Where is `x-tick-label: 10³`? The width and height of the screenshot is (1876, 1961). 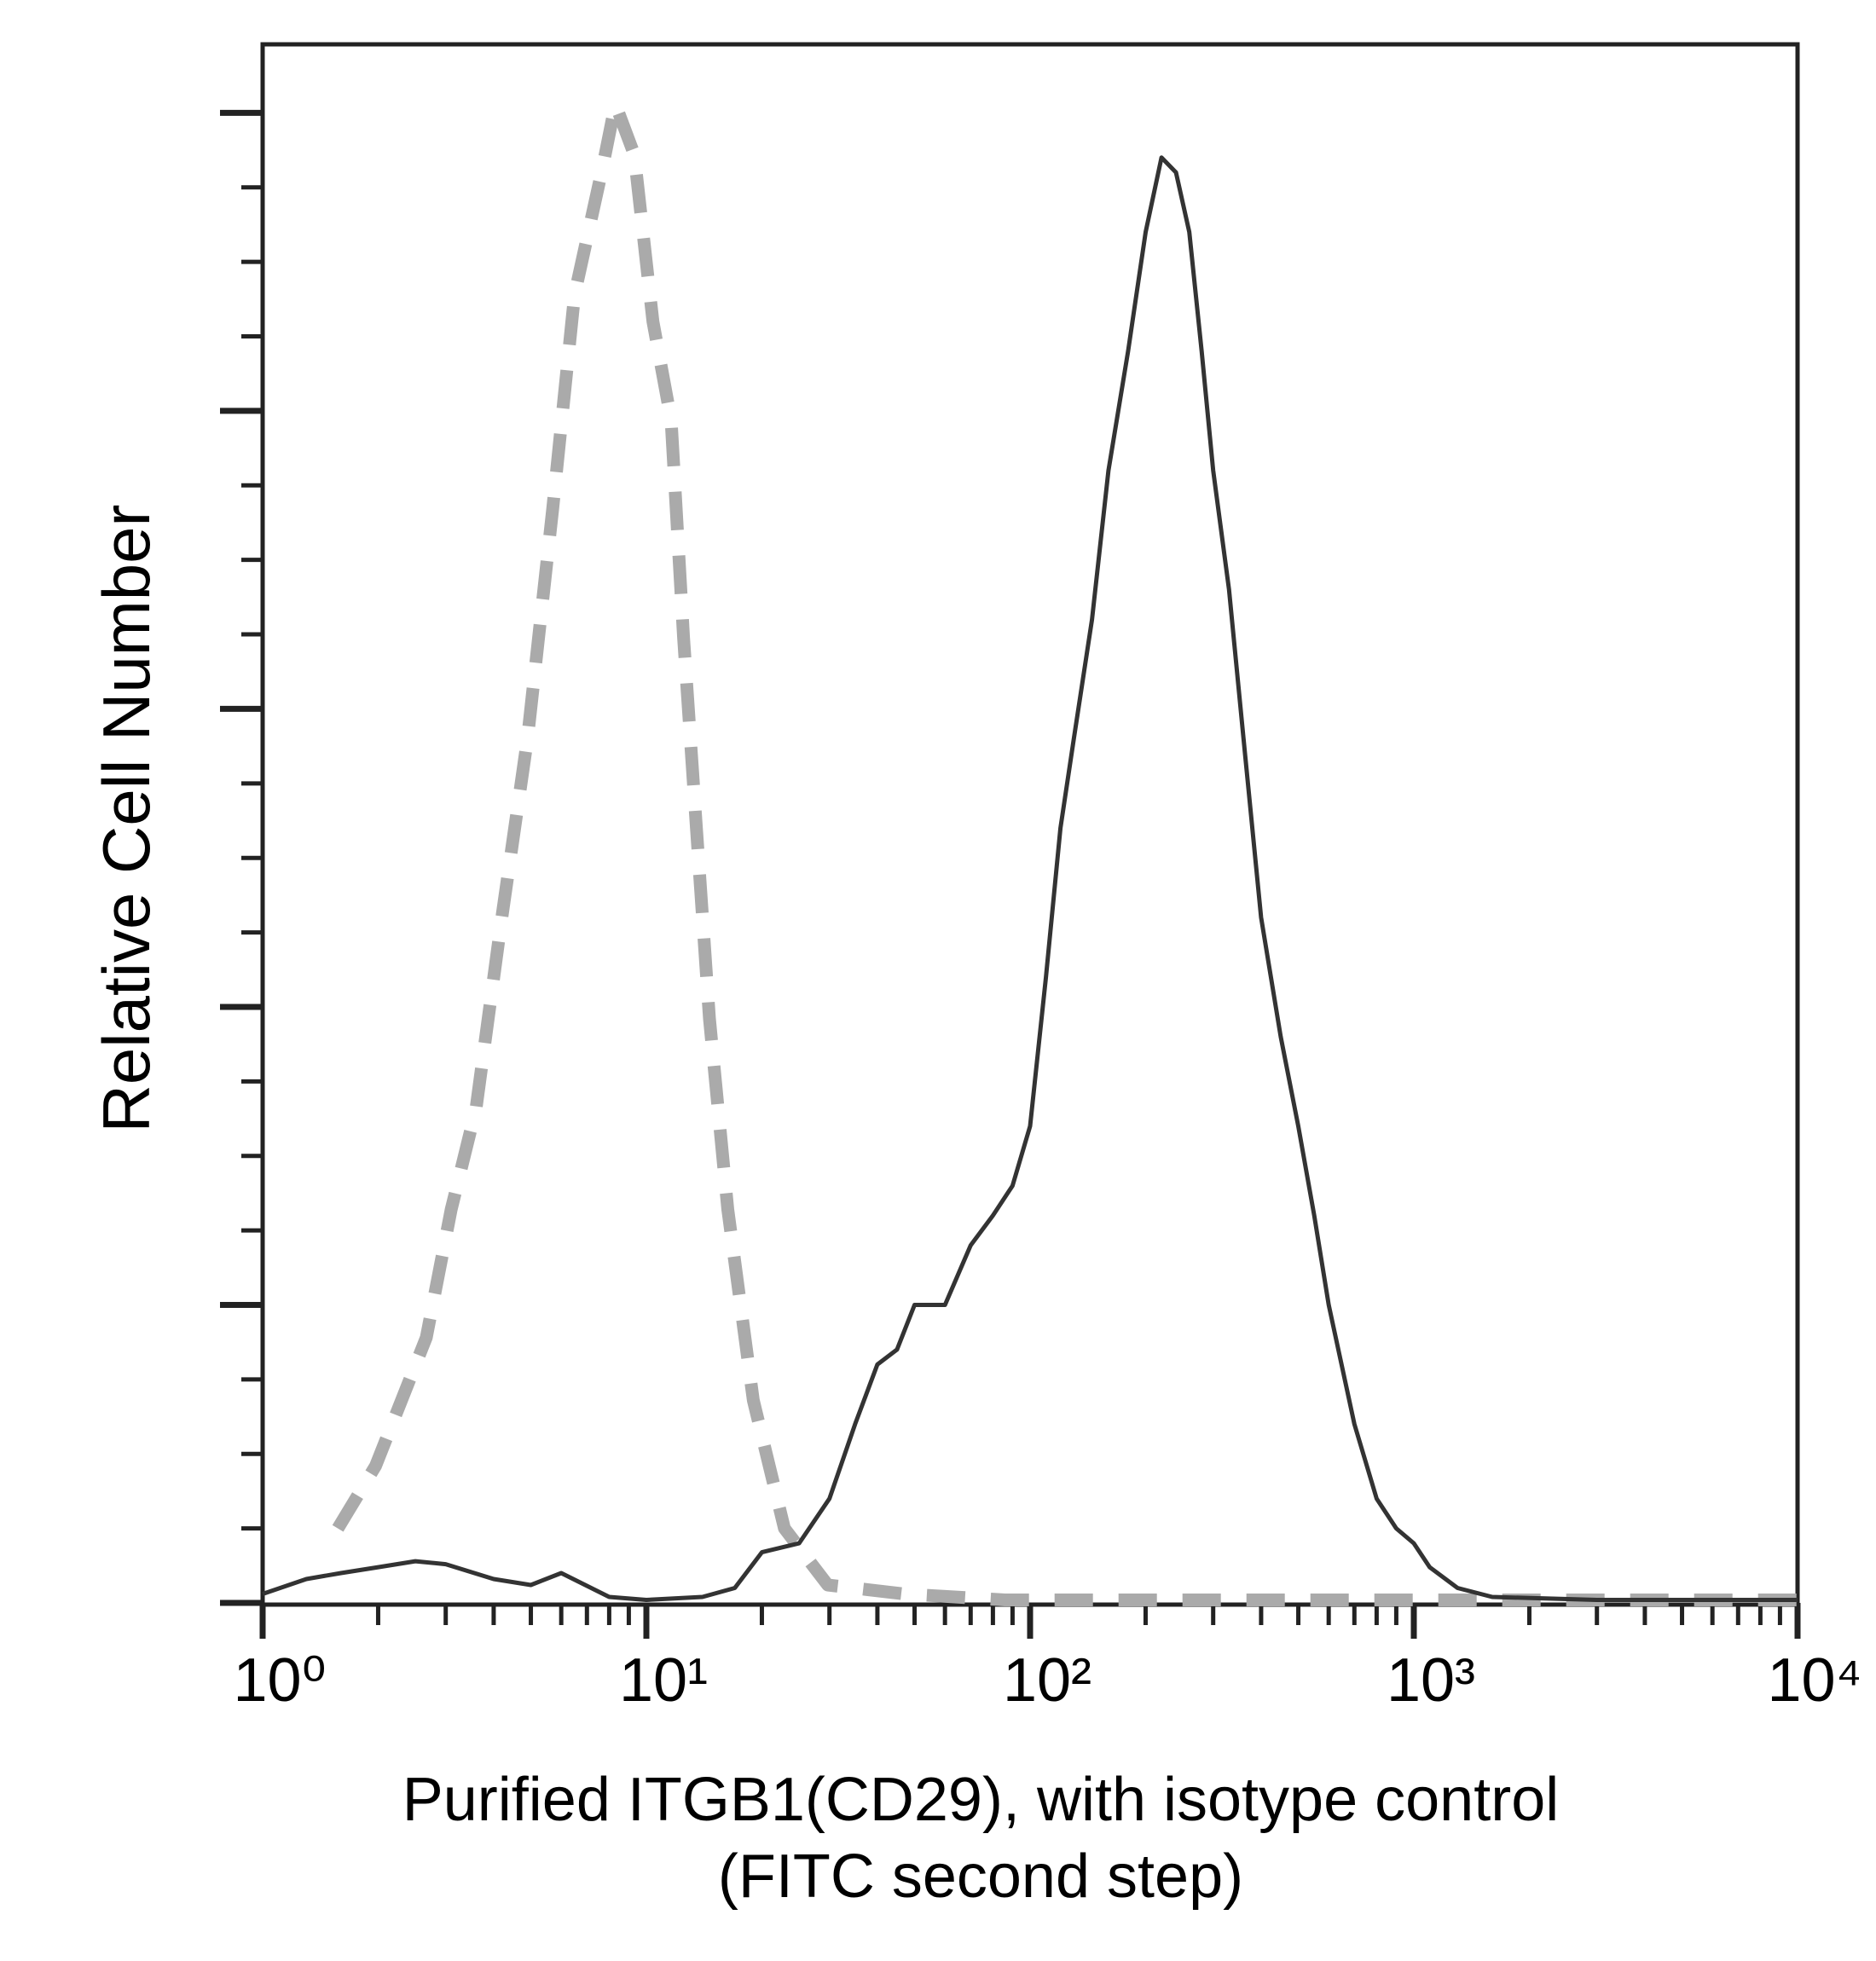
x-tick-label: 10³ is located at coordinates (1431, 1680).